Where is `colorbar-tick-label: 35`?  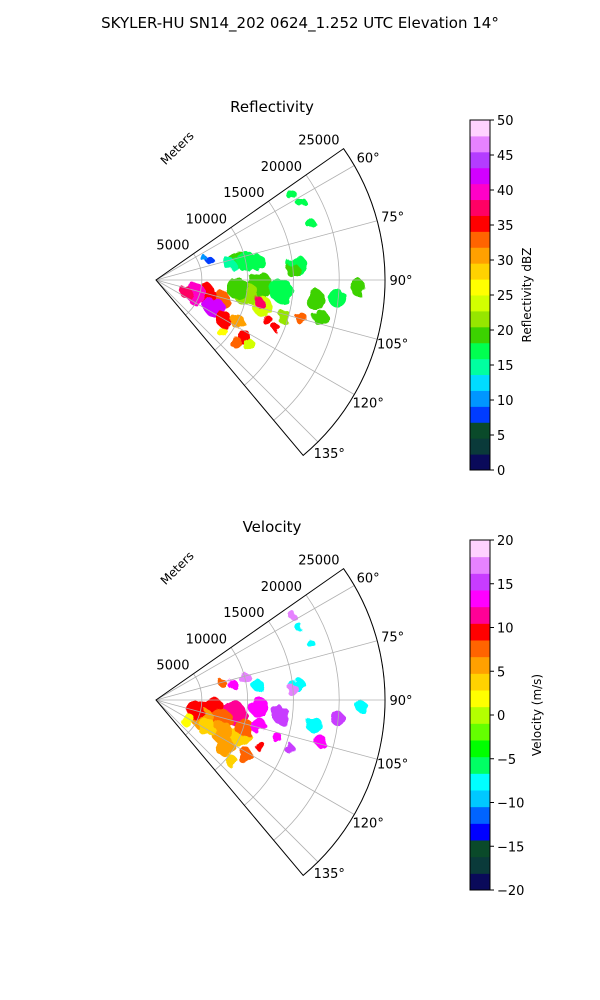
colorbar-tick-label: 35 is located at coordinates (505, 226).